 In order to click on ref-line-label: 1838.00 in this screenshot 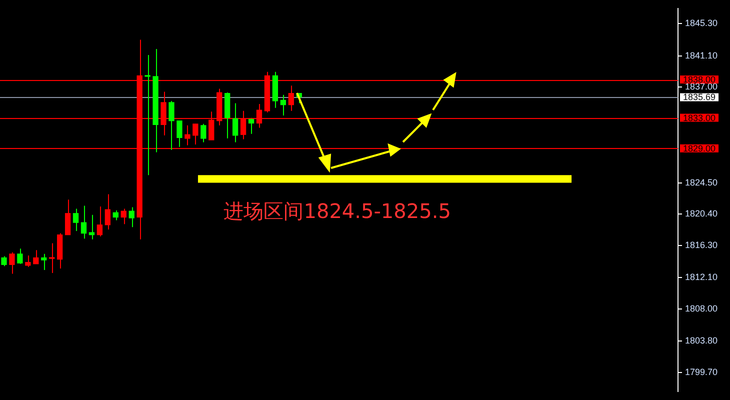, I will do `click(699, 79)`.